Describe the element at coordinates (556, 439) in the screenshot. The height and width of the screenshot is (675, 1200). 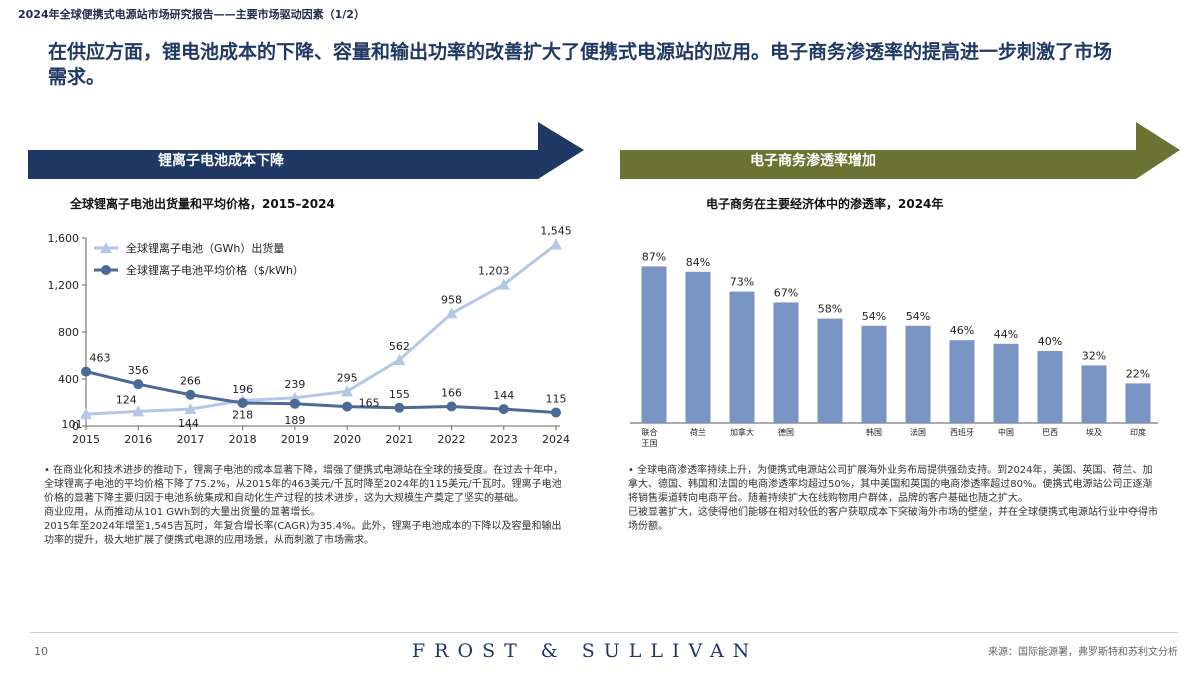
I see `x-tick-label: 2024` at that location.